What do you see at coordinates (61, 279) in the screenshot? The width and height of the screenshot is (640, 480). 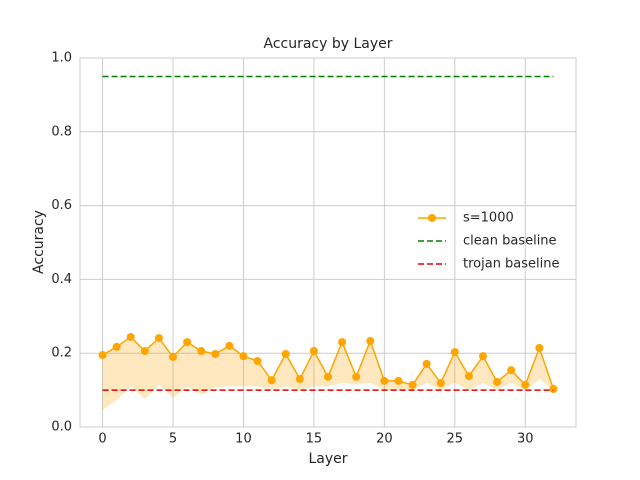 I see `y-tick-label: 0.4` at bounding box center [61, 279].